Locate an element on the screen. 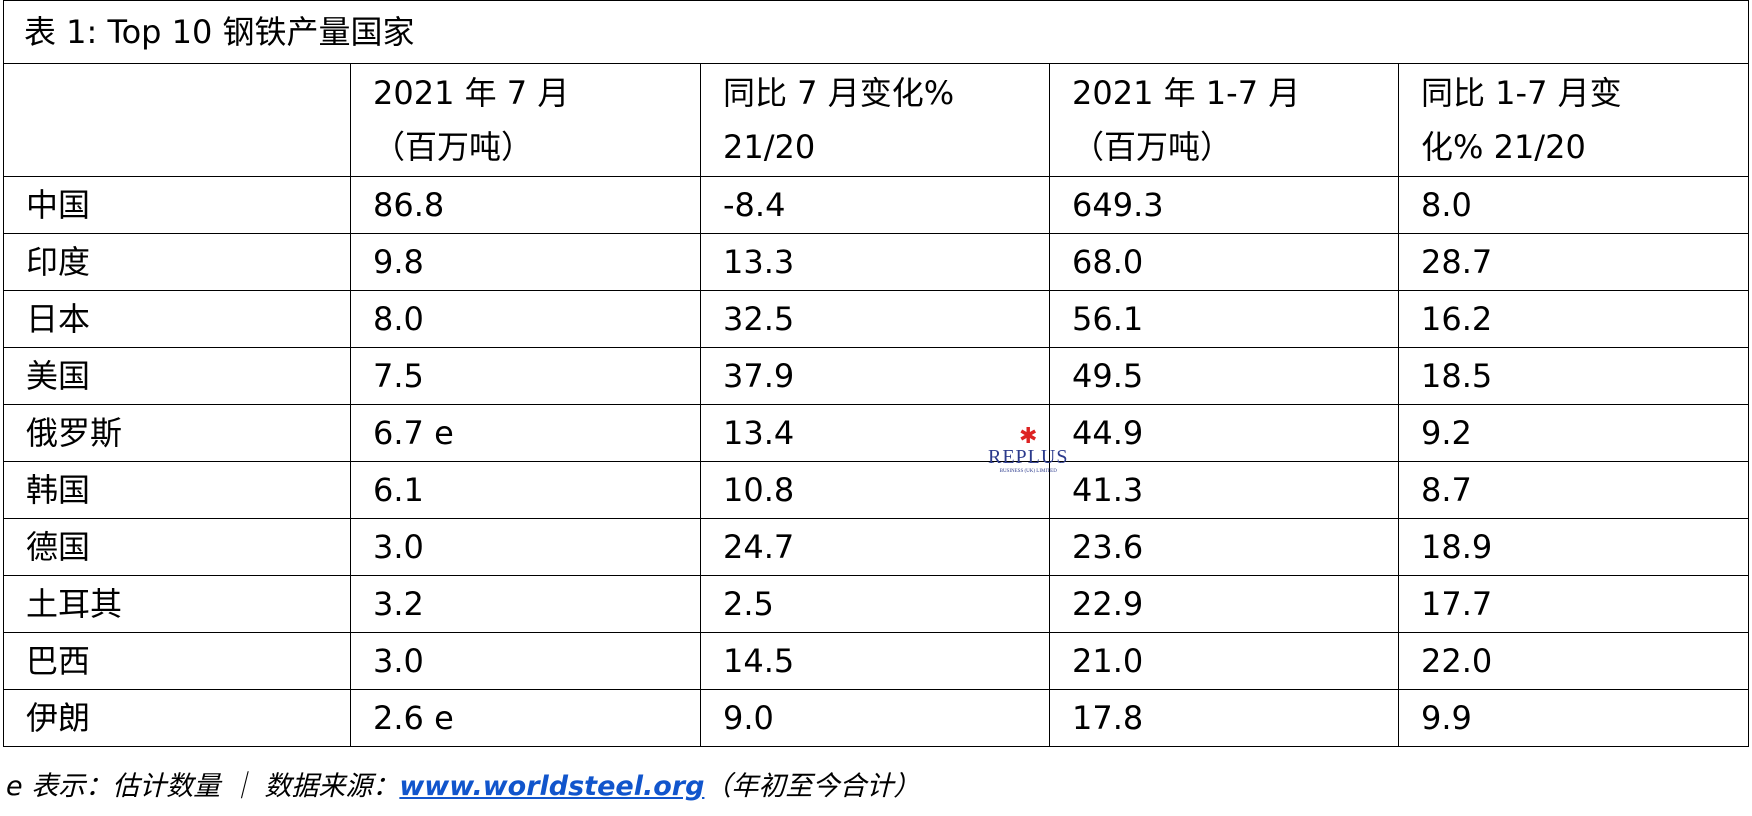 Image resolution: width=1752 pixels, height=816 pixels. country-cell: 韩国 is located at coordinates (177, 490).